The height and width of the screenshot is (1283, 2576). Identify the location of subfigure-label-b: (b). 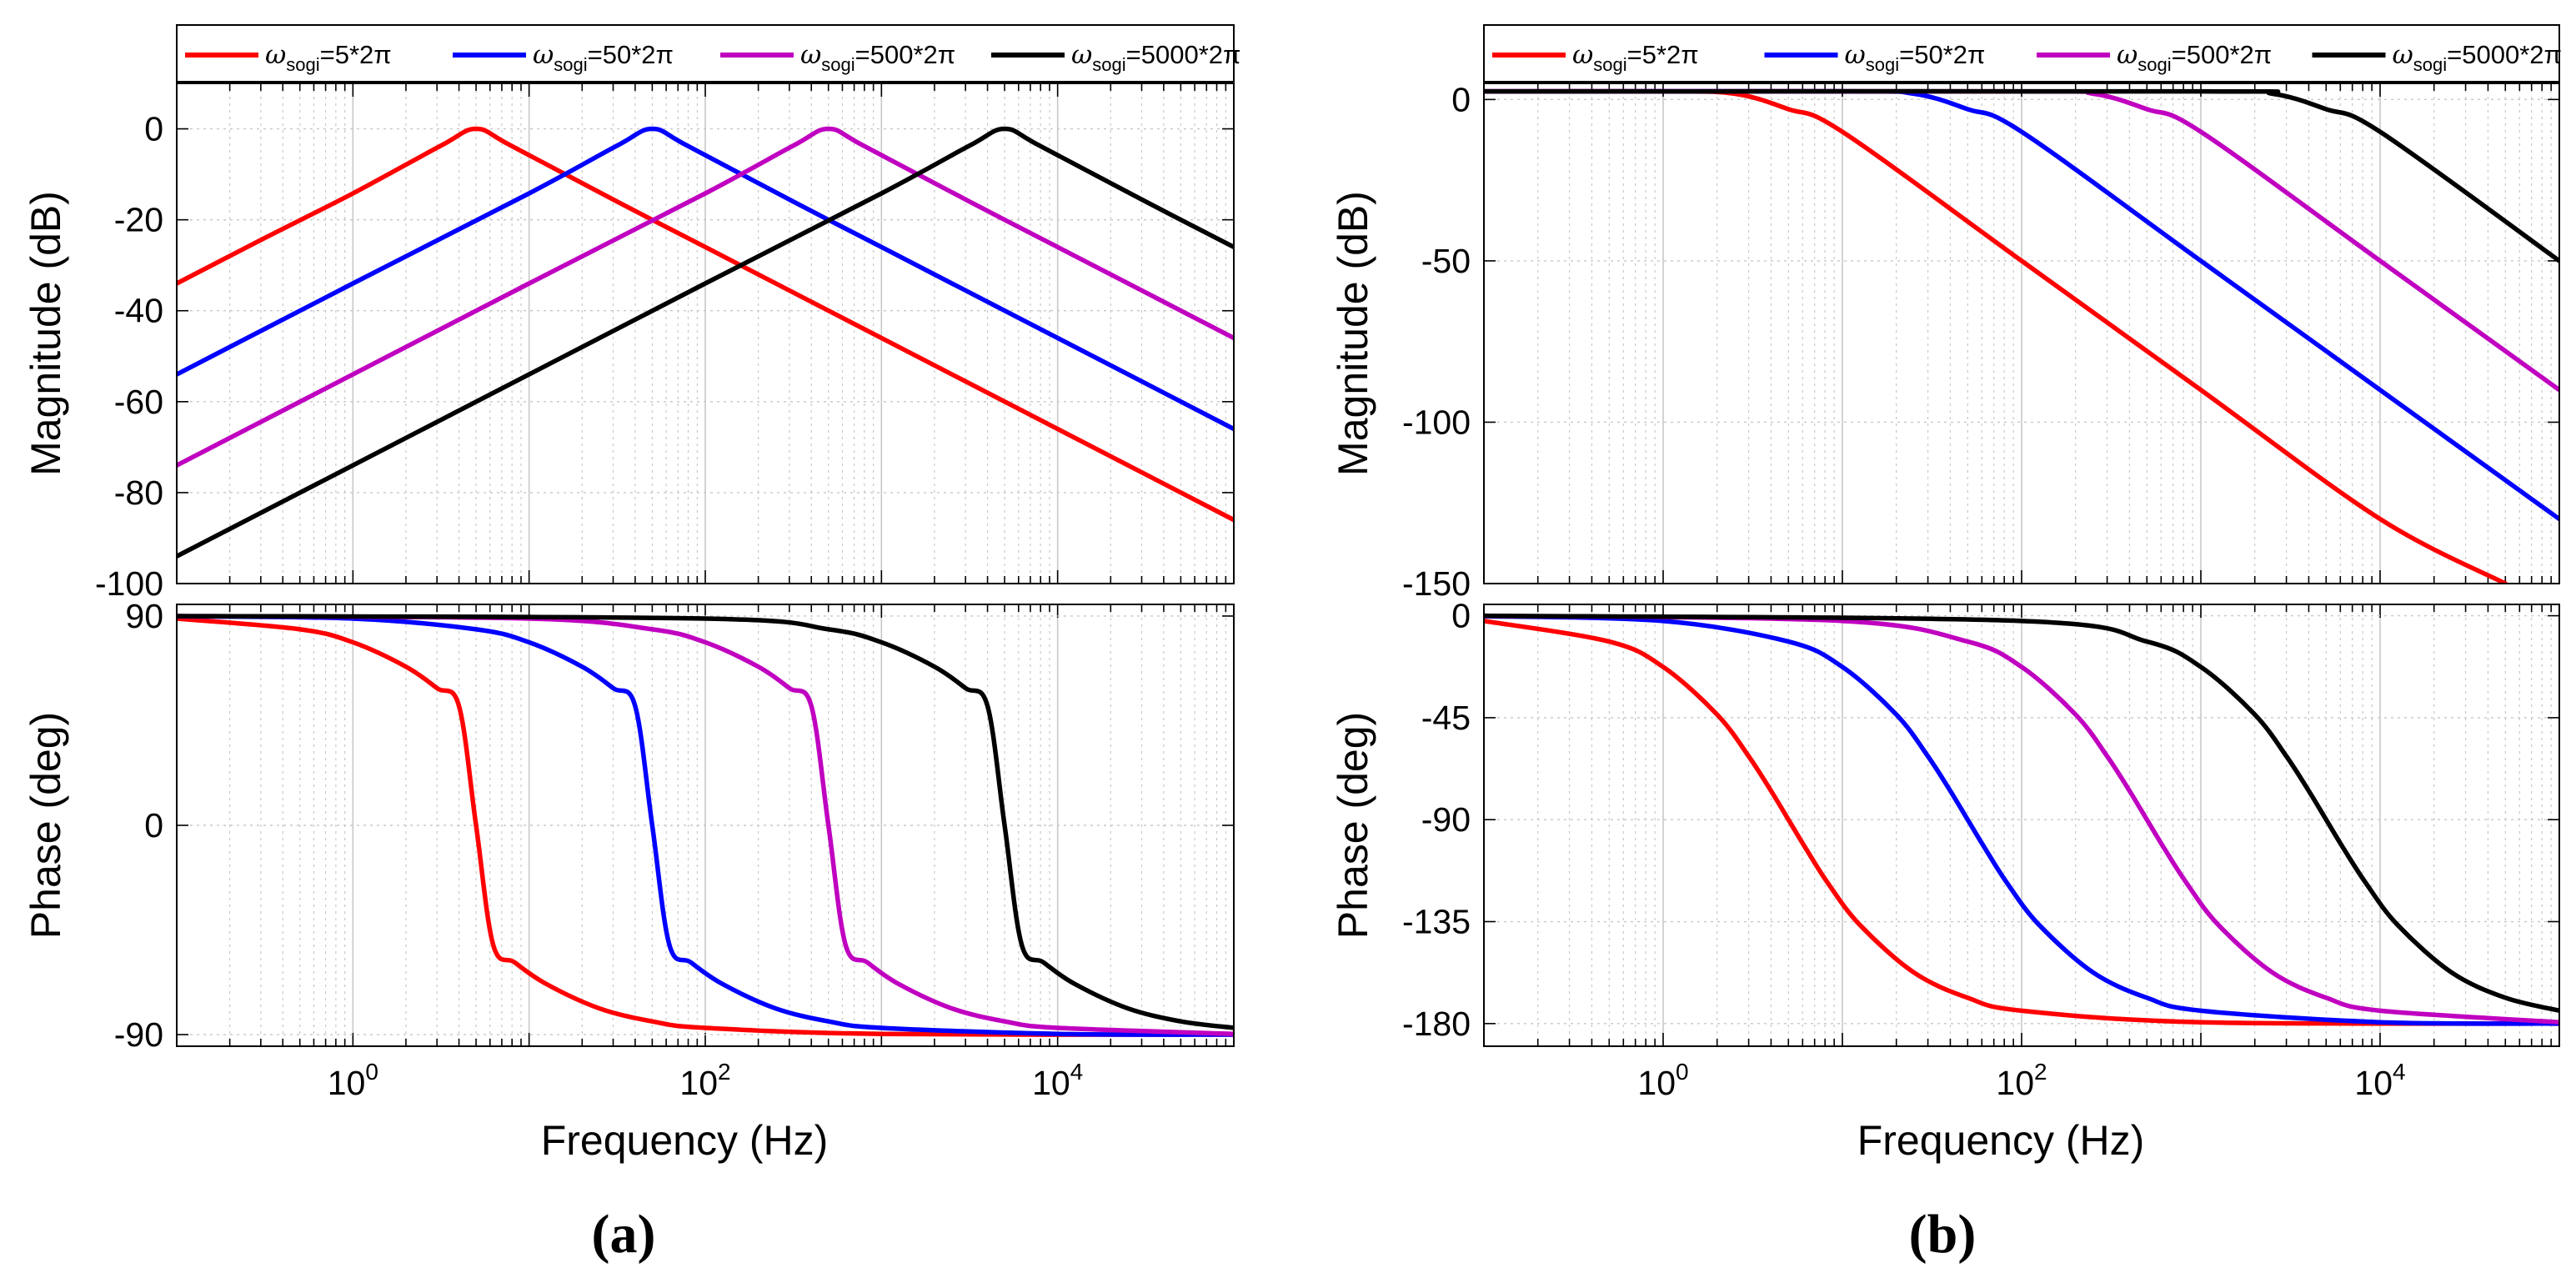
(1943, 1234).